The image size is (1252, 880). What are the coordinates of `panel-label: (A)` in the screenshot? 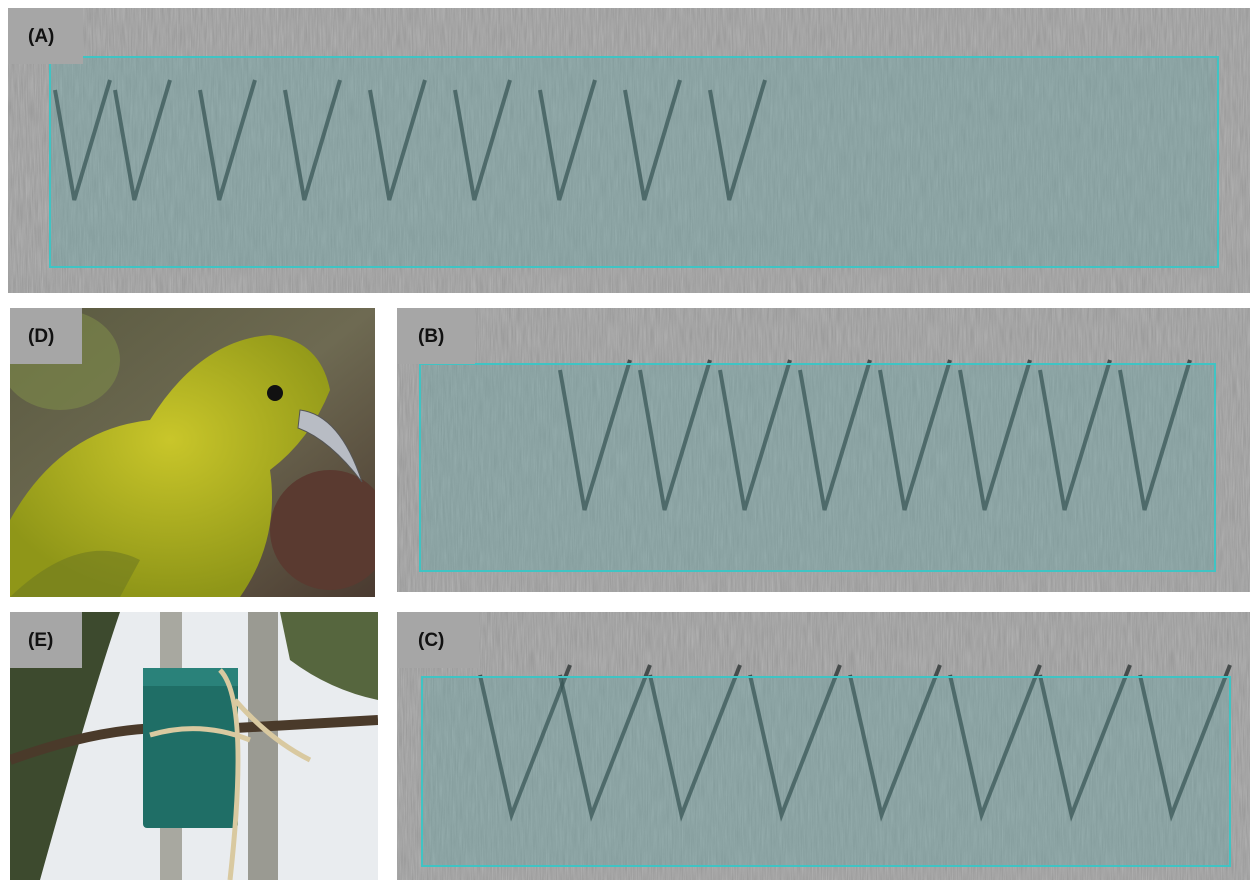 It's located at (41, 36).